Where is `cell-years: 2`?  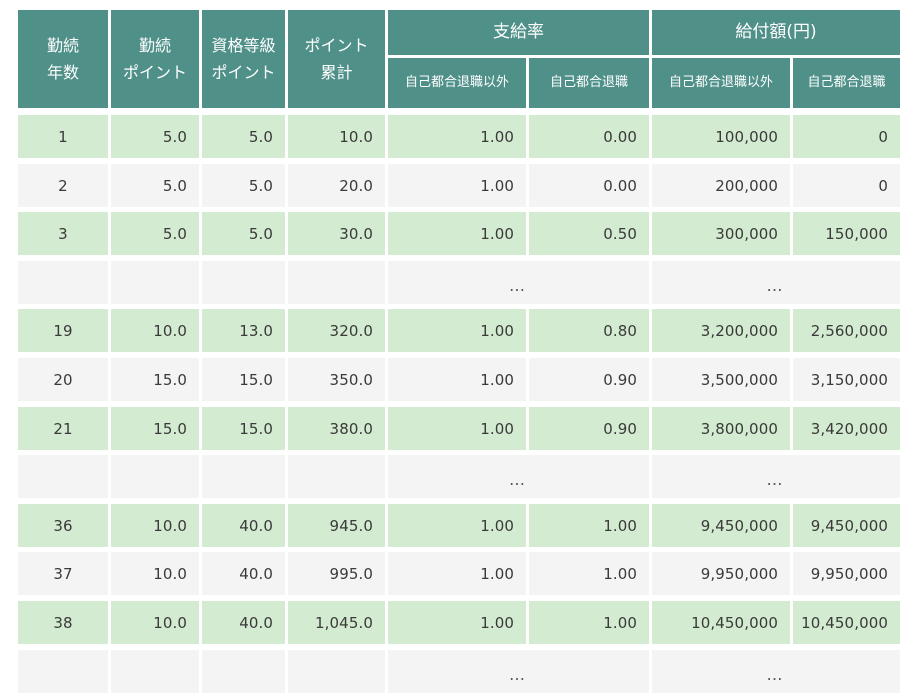 cell-years: 2 is located at coordinates (63, 185).